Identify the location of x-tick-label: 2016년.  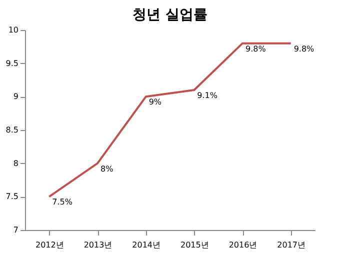
(243, 245).